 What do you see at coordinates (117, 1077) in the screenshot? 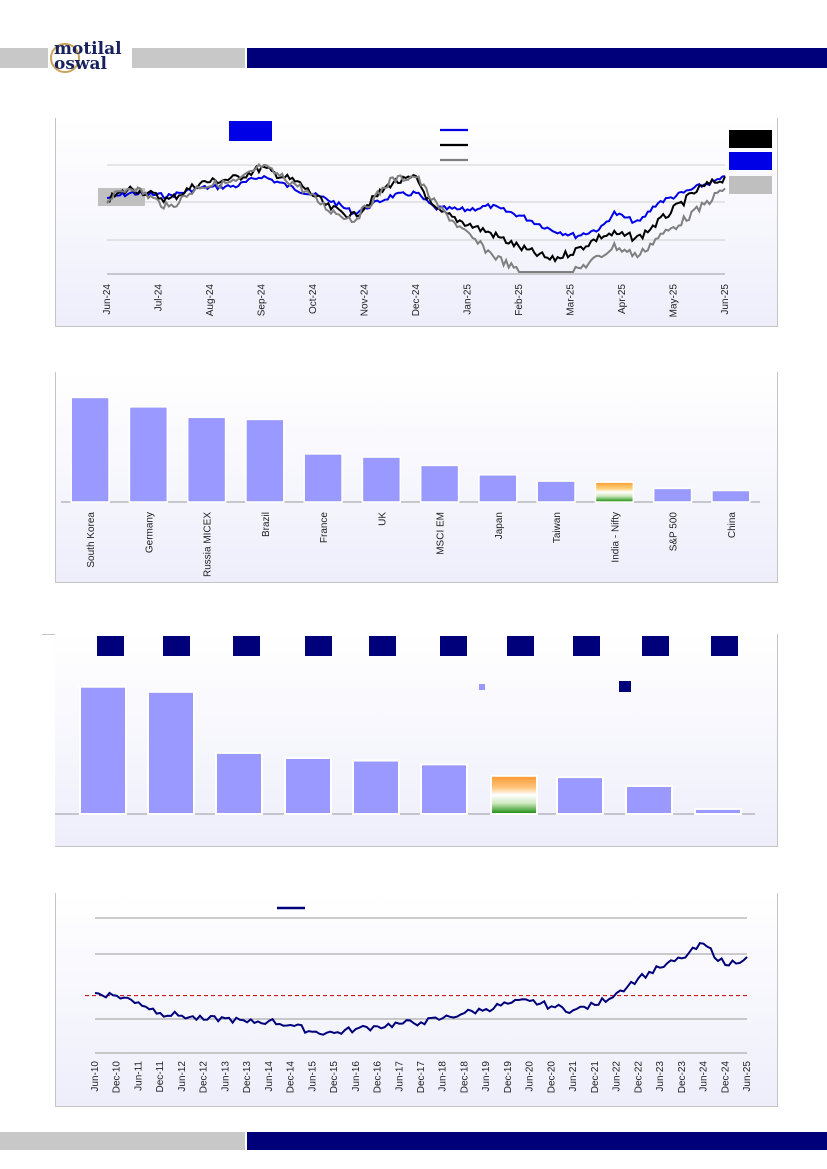
I see `chart4-x-tick-label: Dec-10` at bounding box center [117, 1077].